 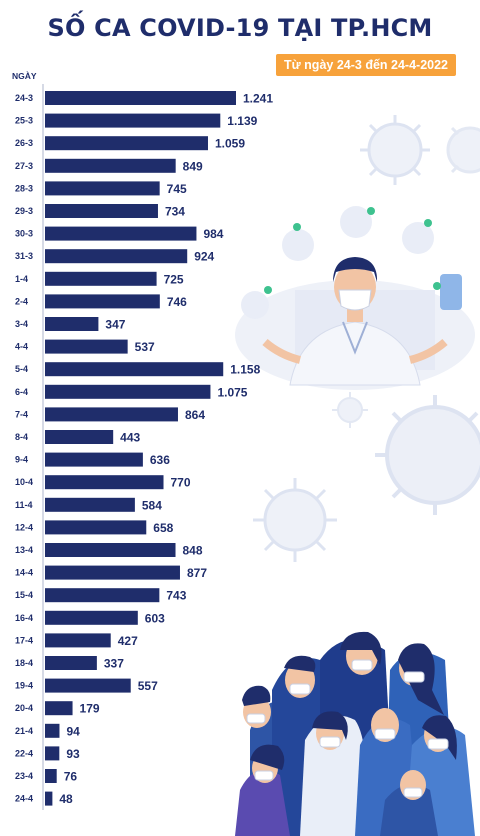 What do you see at coordinates (240, 28) in the screenshot?
I see `page-title: SỐ CA COVID-19 TẠI TP.HCM` at bounding box center [240, 28].